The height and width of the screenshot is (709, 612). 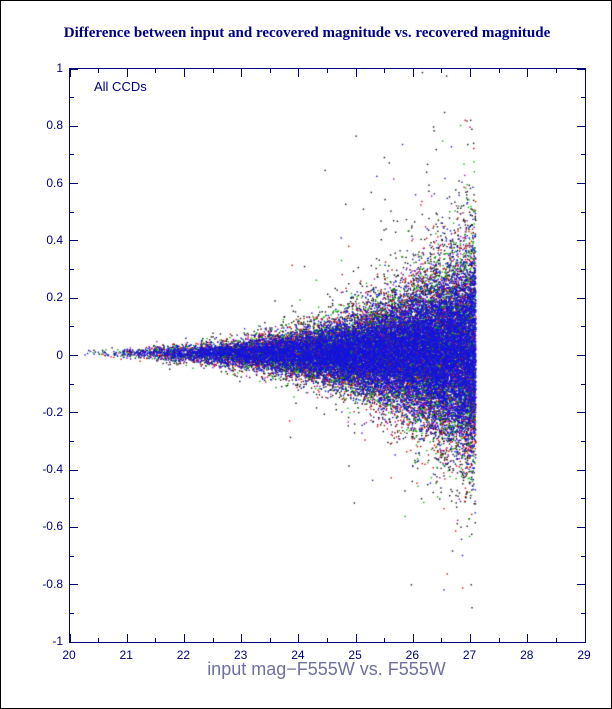 I want to click on y-tick-label: -0.6, so click(x=52, y=526).